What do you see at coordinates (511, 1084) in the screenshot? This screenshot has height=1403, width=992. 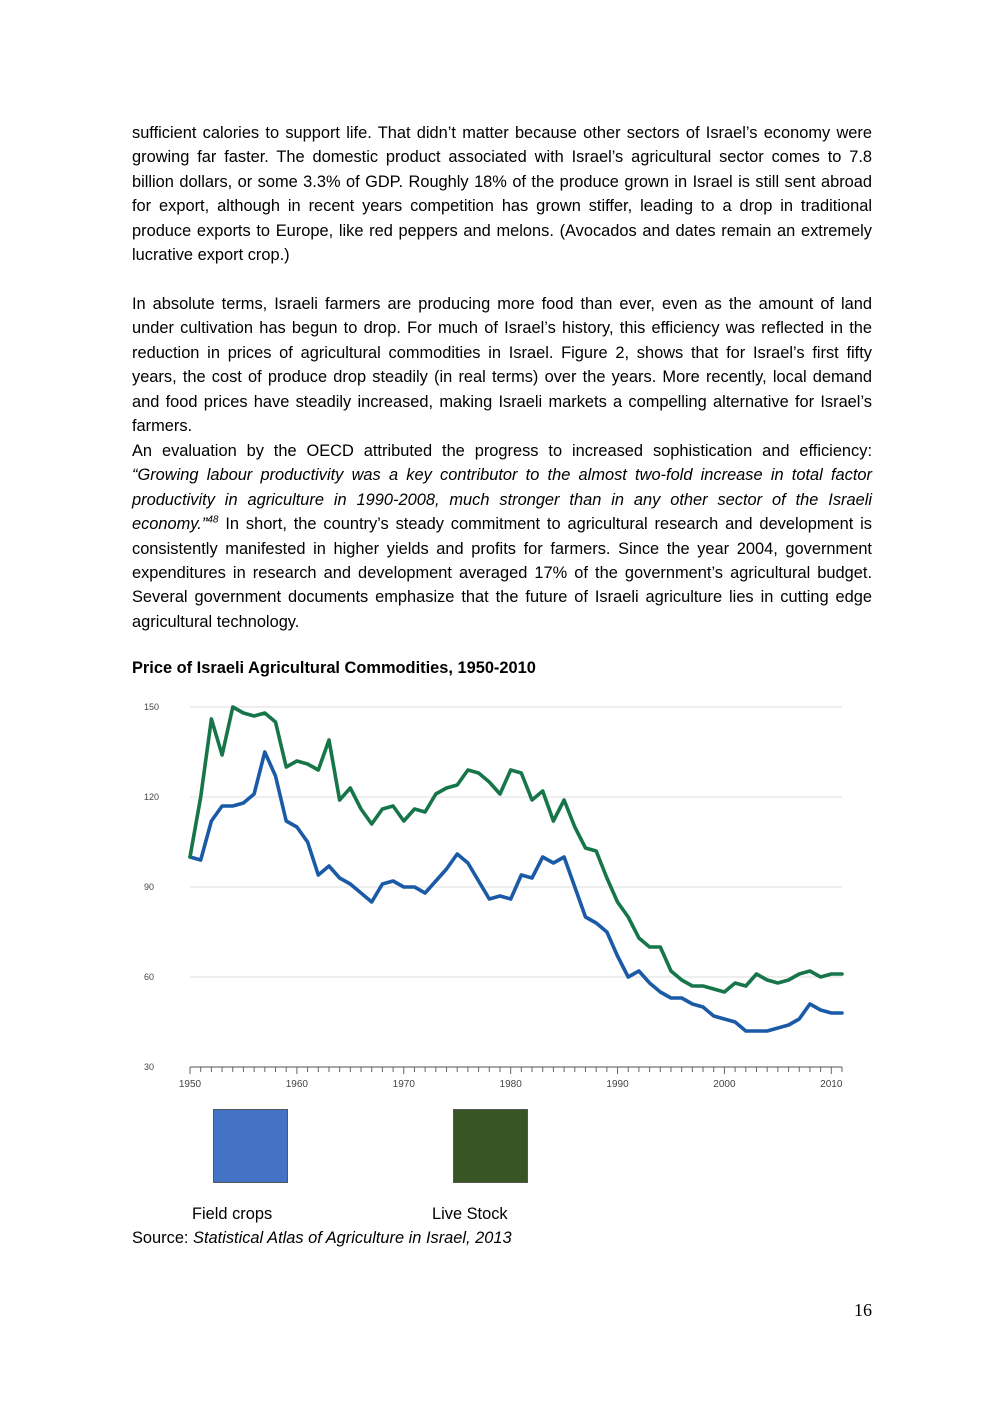 I see `x-tick-label-1980: 1980` at bounding box center [511, 1084].